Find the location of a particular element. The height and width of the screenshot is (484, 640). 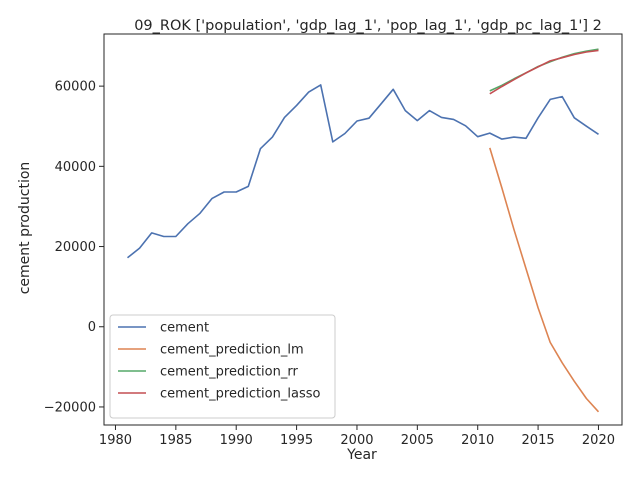

x-tick-label: 2015 is located at coordinates (538, 440).